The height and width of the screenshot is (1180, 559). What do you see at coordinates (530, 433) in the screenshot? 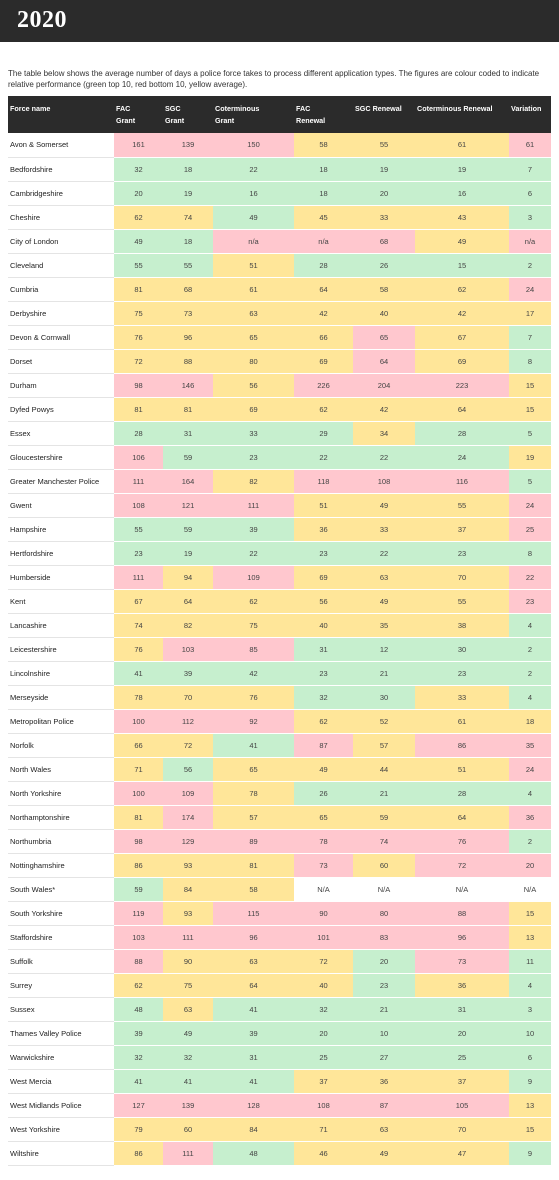
I see `value-cell: 5` at bounding box center [530, 433].